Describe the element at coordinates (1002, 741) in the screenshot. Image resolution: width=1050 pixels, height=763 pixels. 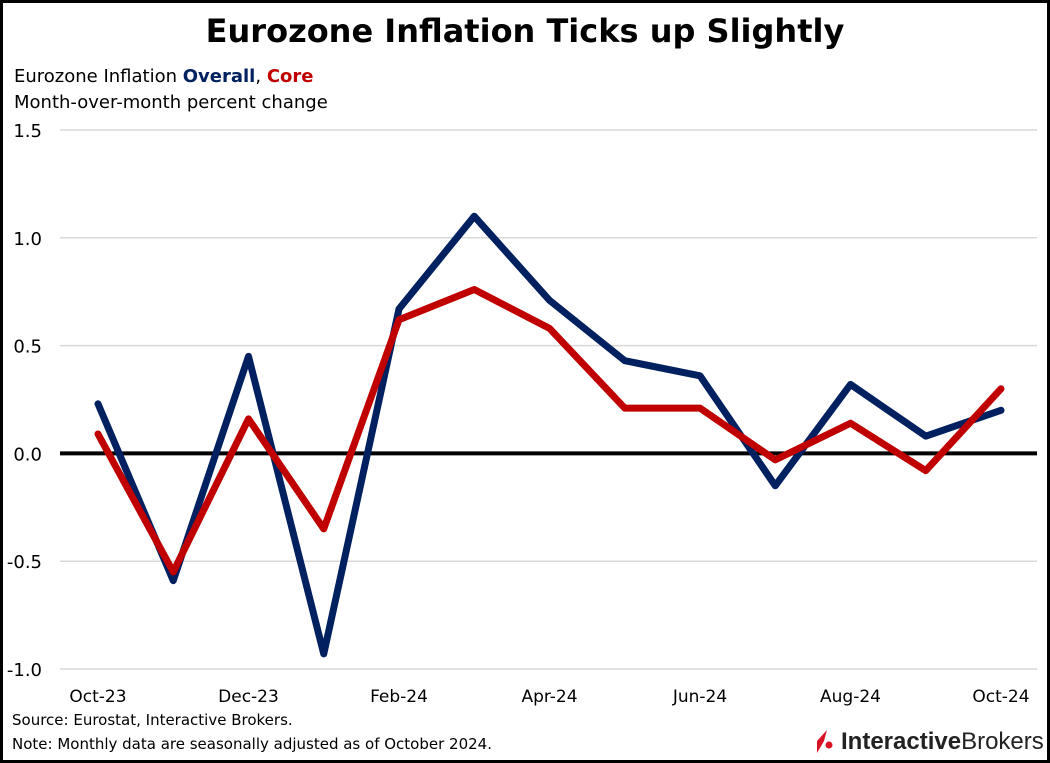
I see `logo-text: Brokers` at that location.